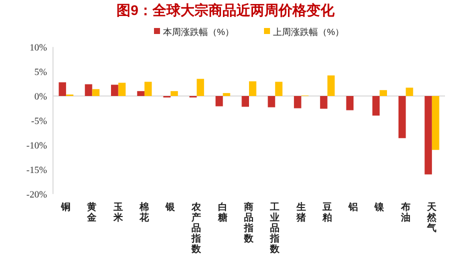 Image resolution: width=451 pixels, height=263 pixels. Describe the element at coordinates (275, 228) in the screenshot. I see `x-tick-label: 工业品指数` at that location.